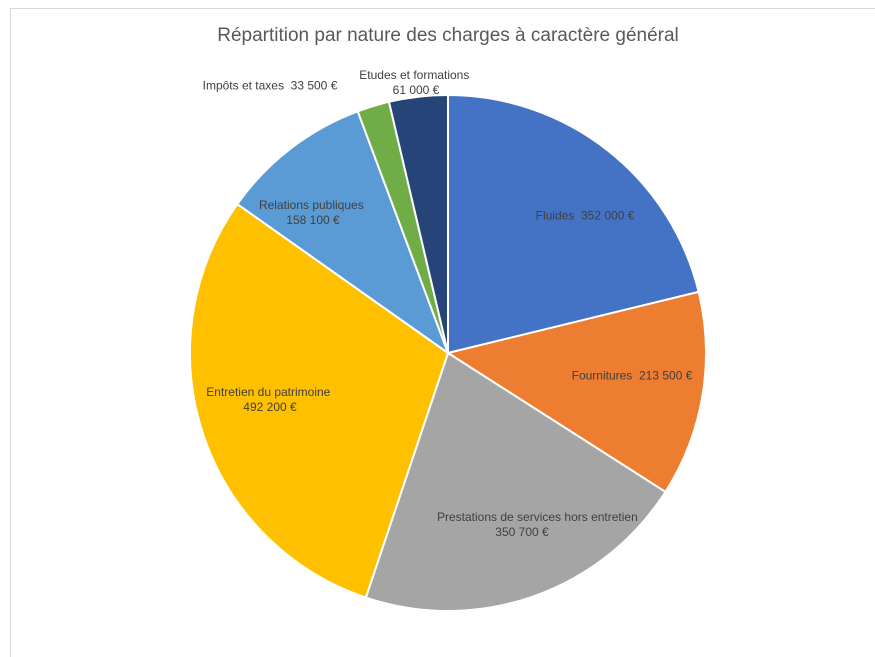 This screenshot has width=875, height=657. I want to click on data-label: Relations publiques 158 100 €, so click(313, 213).